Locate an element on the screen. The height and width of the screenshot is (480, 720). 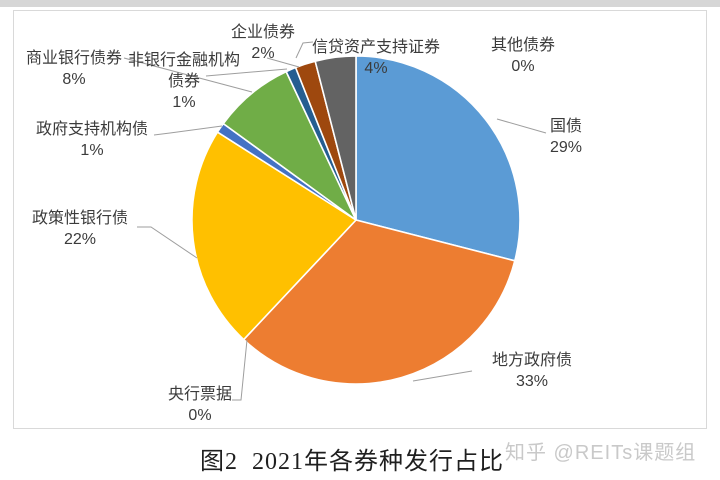
slice-label-line: 政府支持机构债 is located at coordinates (92, 129).